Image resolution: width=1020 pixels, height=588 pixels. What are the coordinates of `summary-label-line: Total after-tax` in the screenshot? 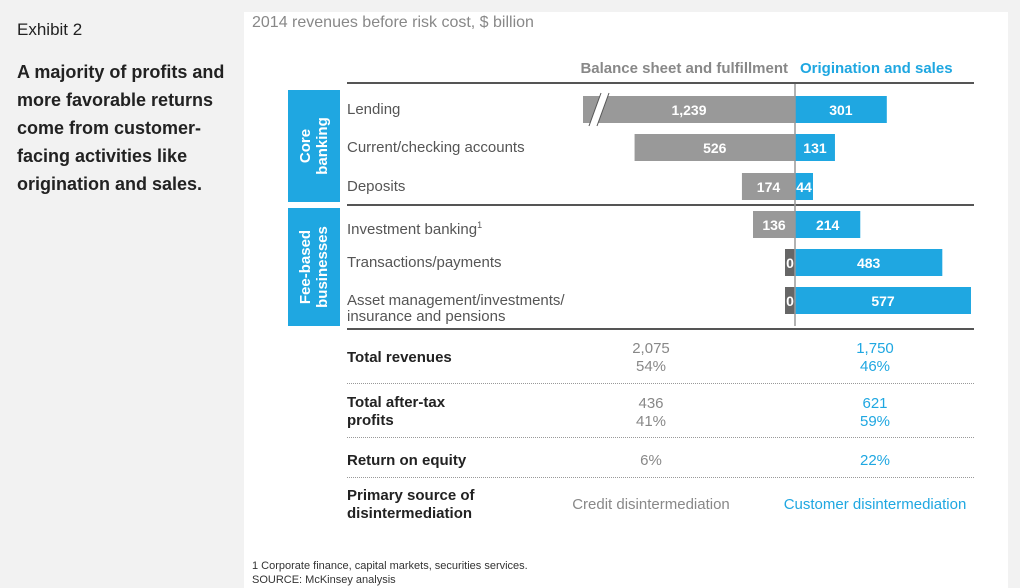 It's located at (396, 402).